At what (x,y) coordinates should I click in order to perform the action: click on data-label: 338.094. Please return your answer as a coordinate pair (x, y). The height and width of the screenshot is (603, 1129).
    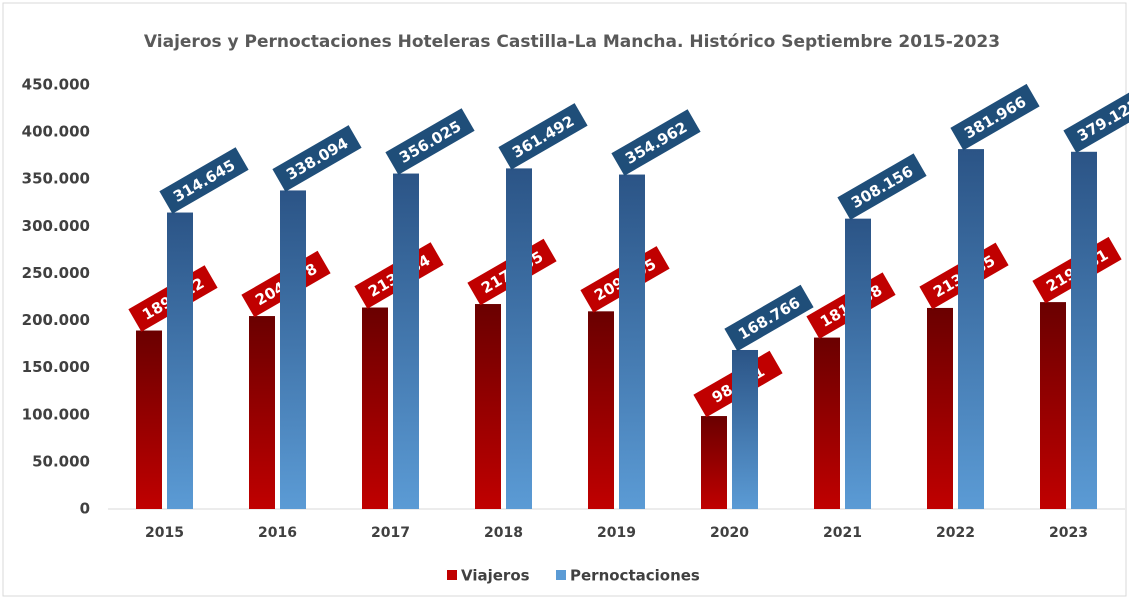
    Looking at the image, I should click on (317, 158).